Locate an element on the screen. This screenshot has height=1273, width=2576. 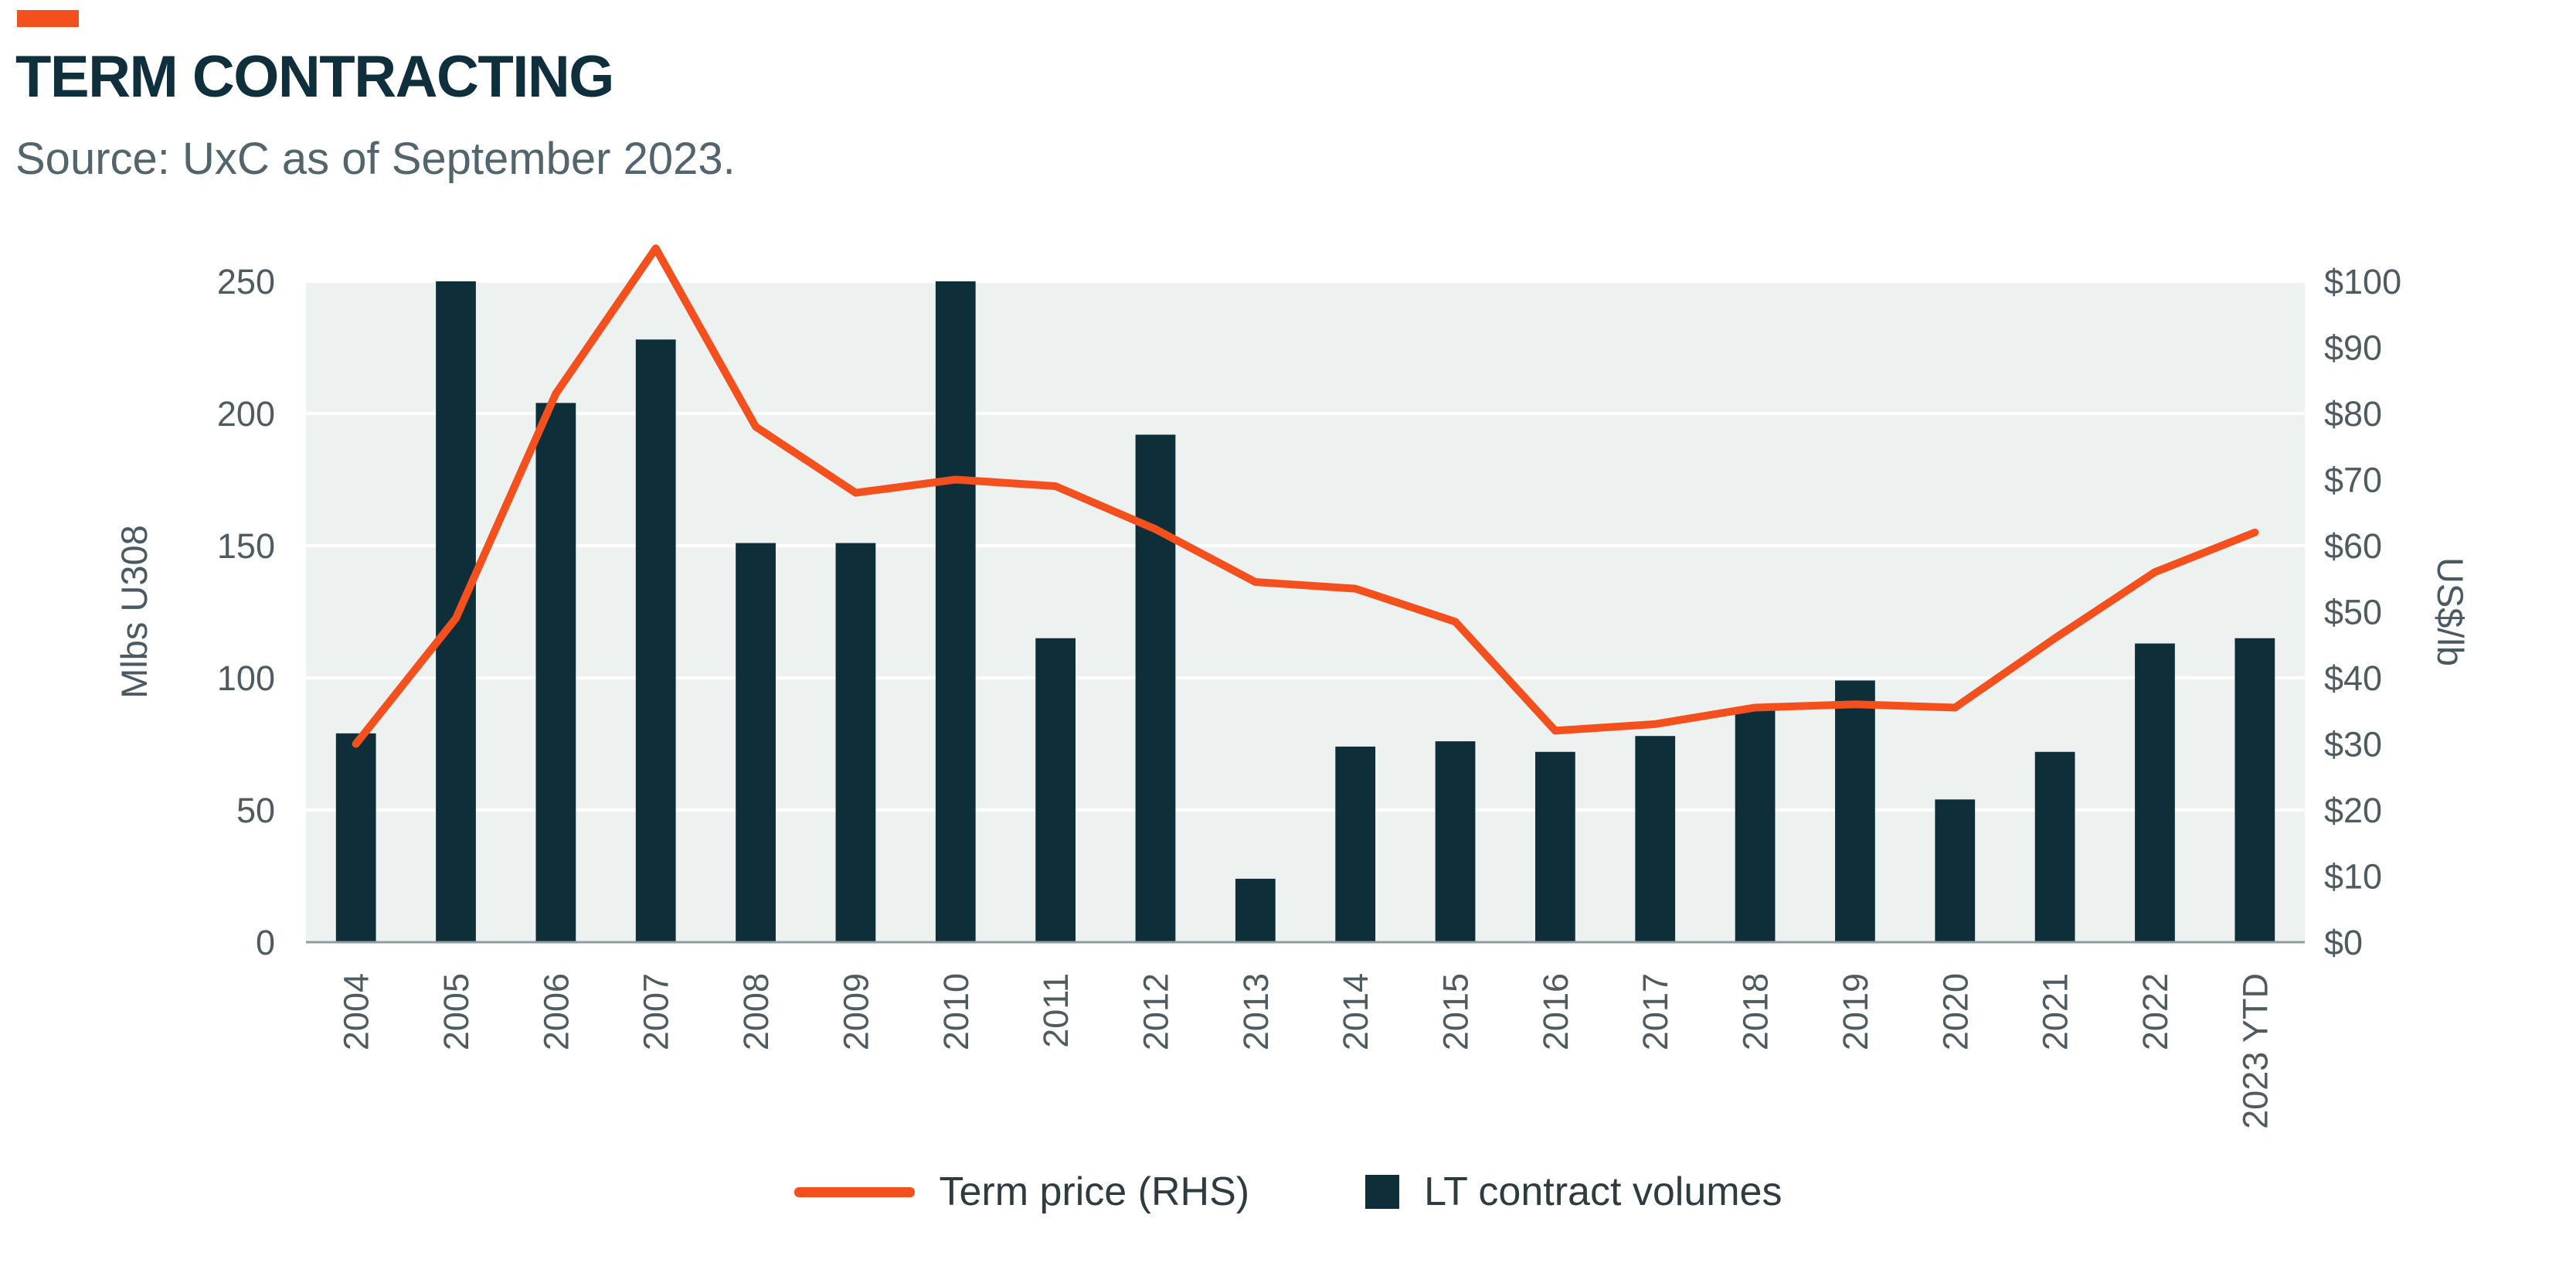
bar-2023 YTD is located at coordinates (2254, 790).